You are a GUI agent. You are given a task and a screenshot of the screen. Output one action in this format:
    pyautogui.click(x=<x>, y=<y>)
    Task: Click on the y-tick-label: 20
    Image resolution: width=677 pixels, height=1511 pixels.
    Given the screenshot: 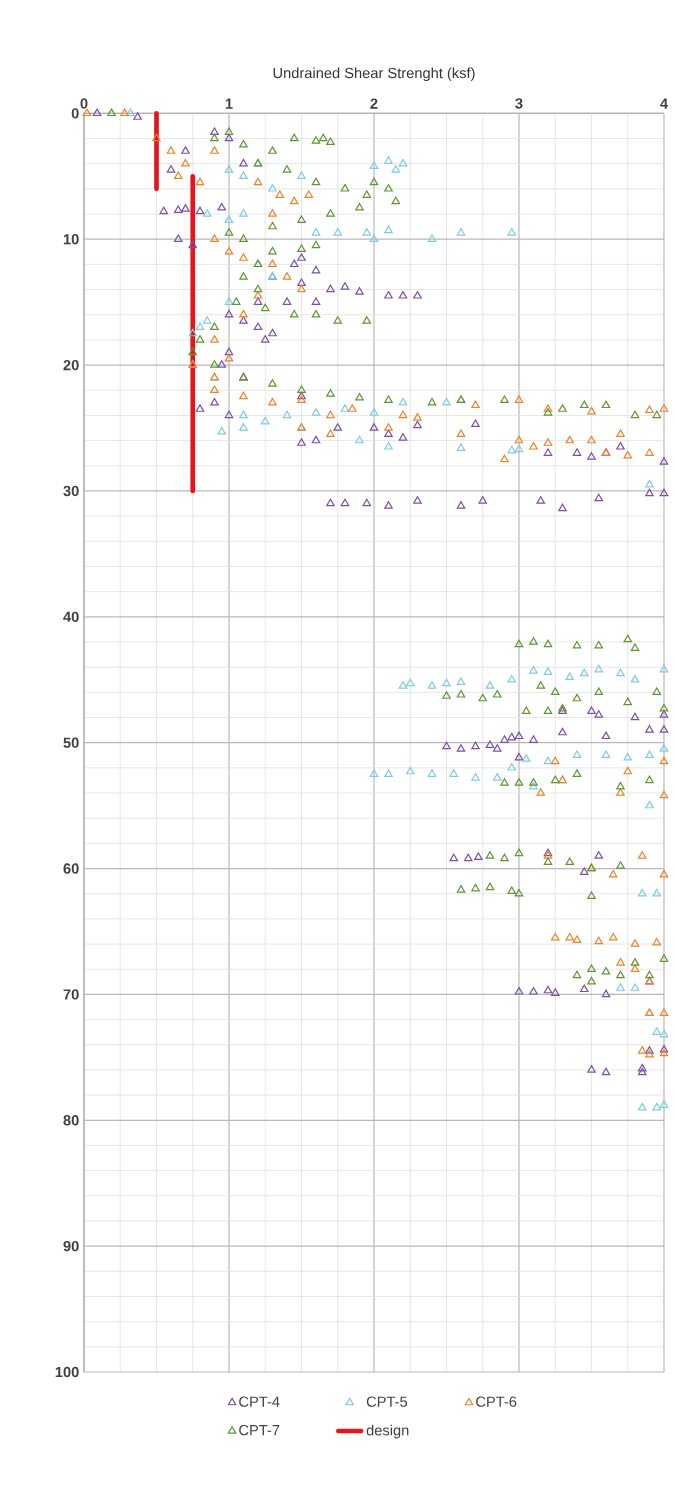 What is the action you would take?
    pyautogui.click(x=71, y=365)
    